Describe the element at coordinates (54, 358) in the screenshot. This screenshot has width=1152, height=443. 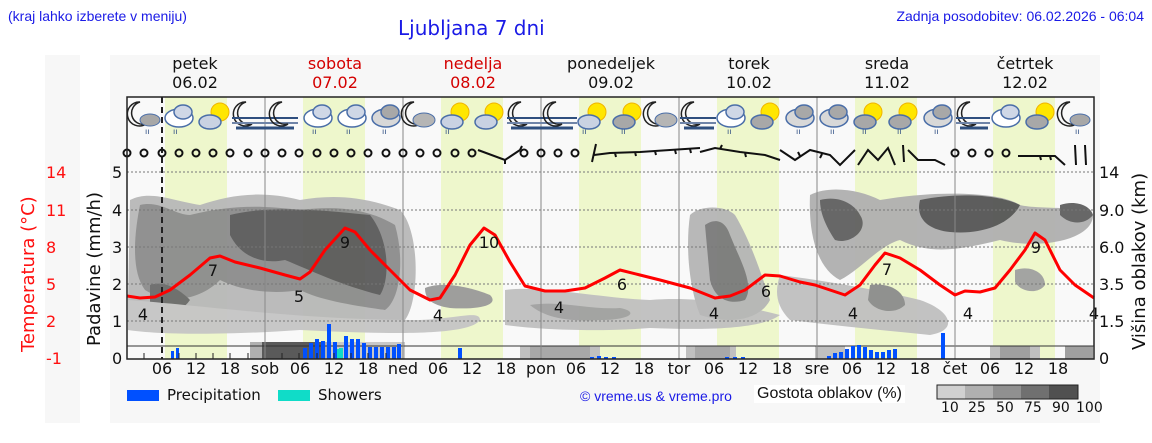
I see `temp-tick: -1` at that location.